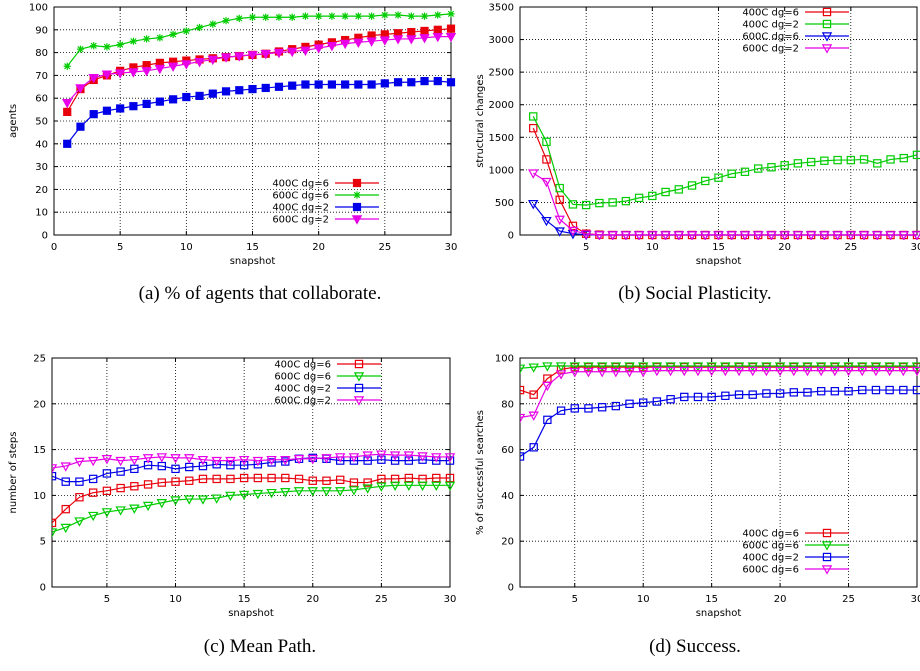  What do you see at coordinates (504, 359) in the screenshot?
I see `y-tick-label: 100` at bounding box center [504, 359].